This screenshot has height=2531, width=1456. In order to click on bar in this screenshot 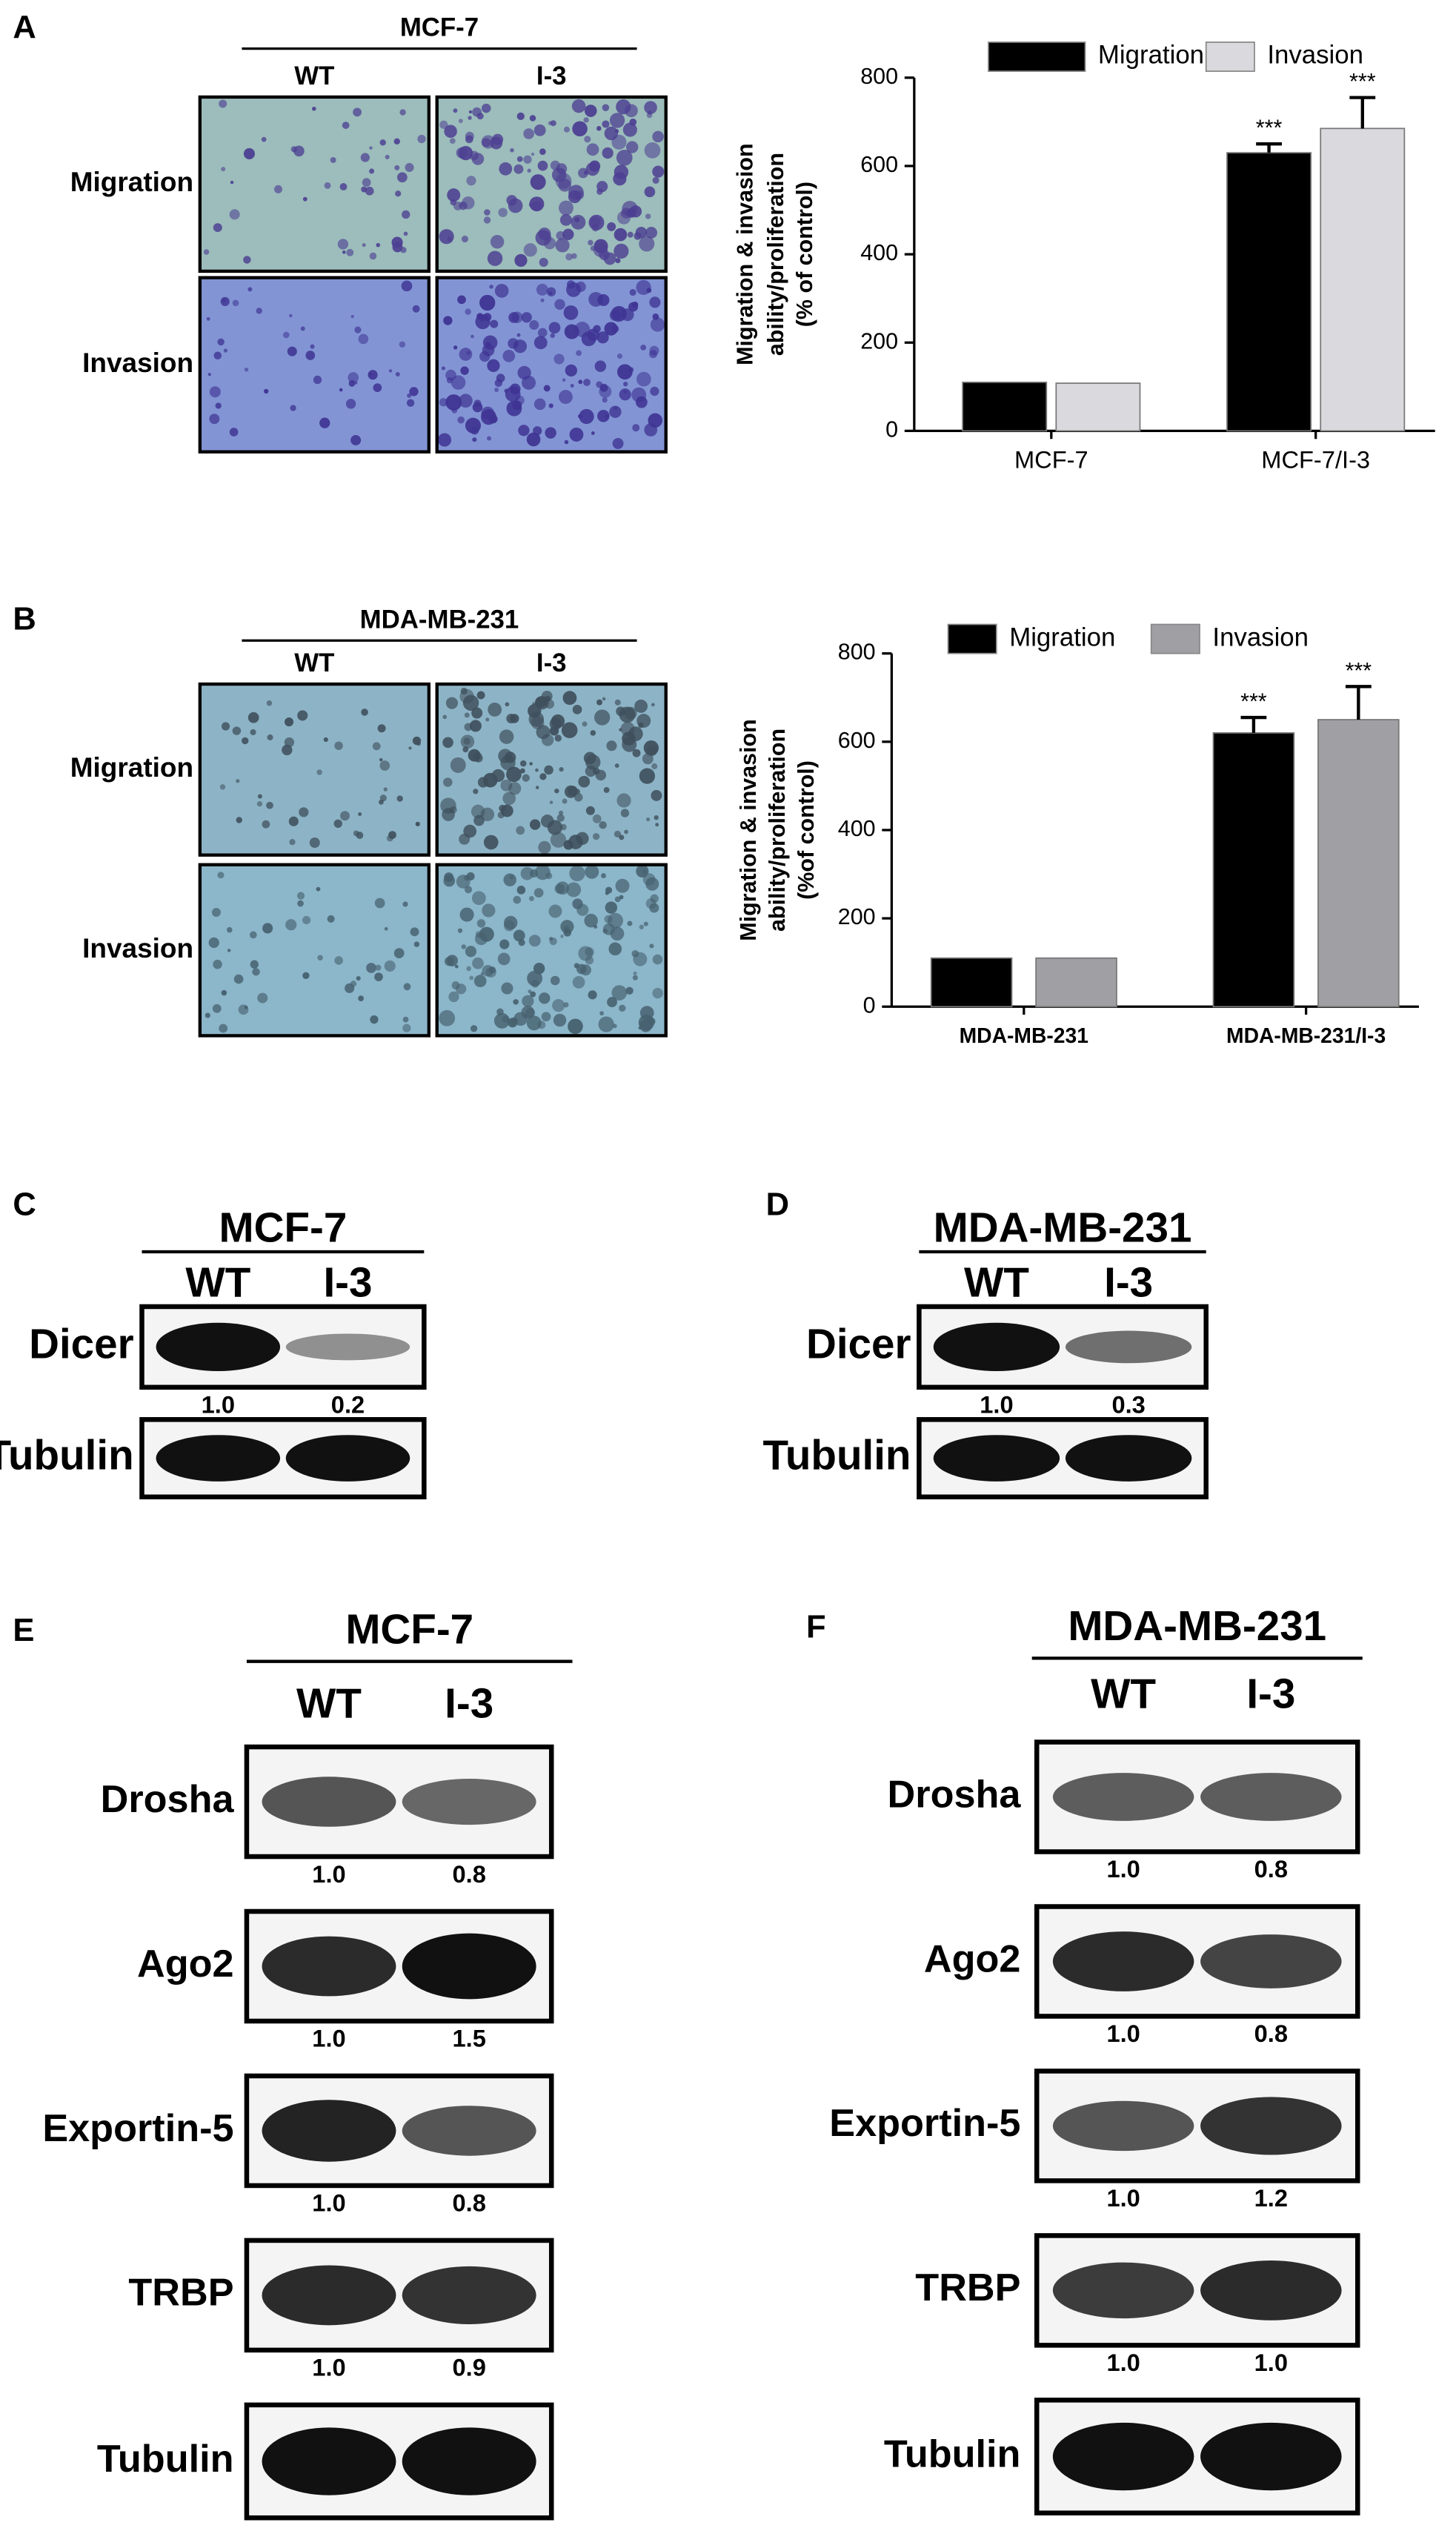, I will do `click(1076, 982)`.